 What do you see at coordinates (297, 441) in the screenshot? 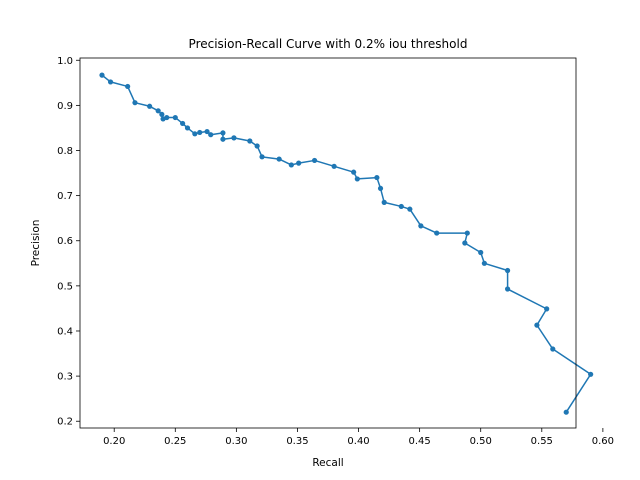
I see `x-tick-label: 0.35` at bounding box center [297, 441].